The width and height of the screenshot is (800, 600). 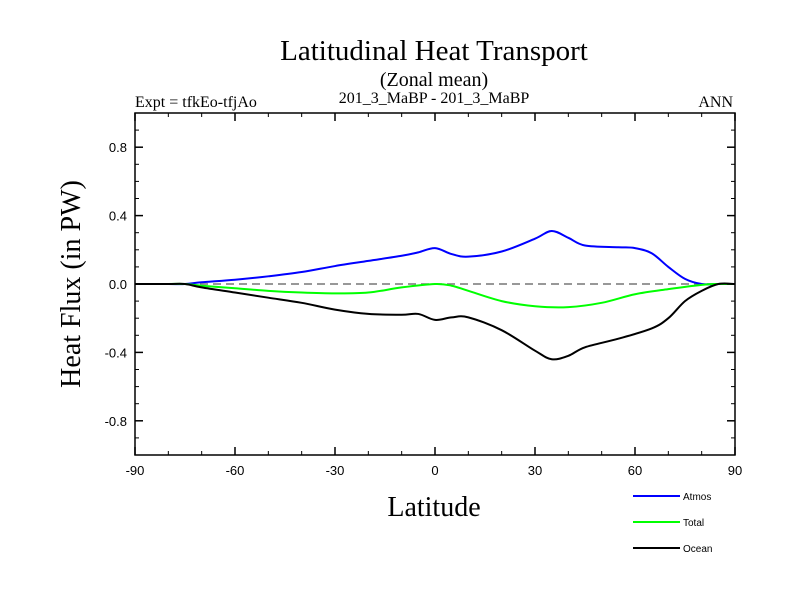 What do you see at coordinates (535, 470) in the screenshot?
I see `x-tick-label: 30` at bounding box center [535, 470].